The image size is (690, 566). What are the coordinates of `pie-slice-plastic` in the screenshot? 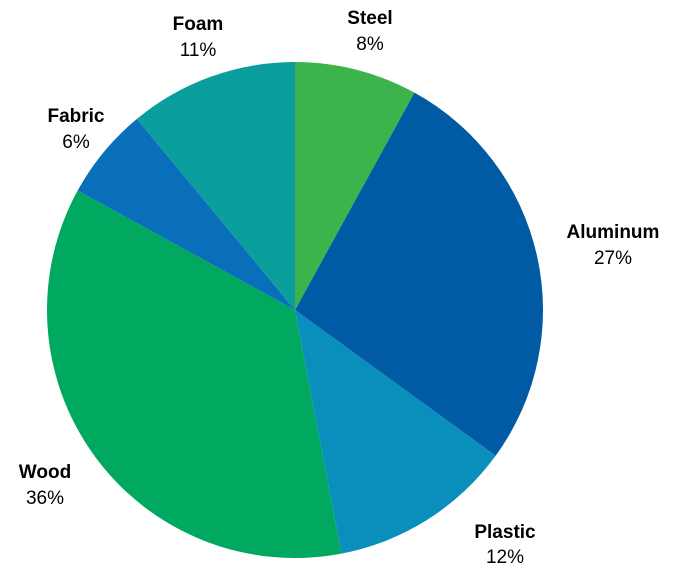 It's located at (395, 432).